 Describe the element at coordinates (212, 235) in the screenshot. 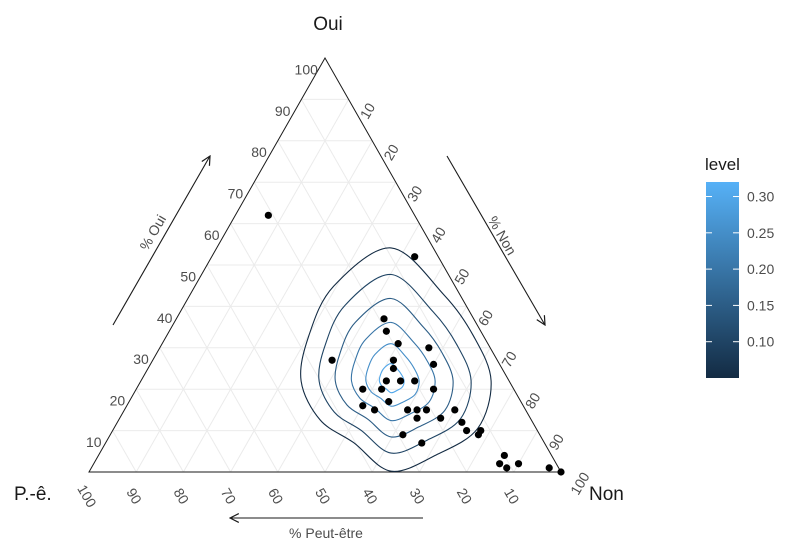

I see `tick-label-oui: 60` at that location.